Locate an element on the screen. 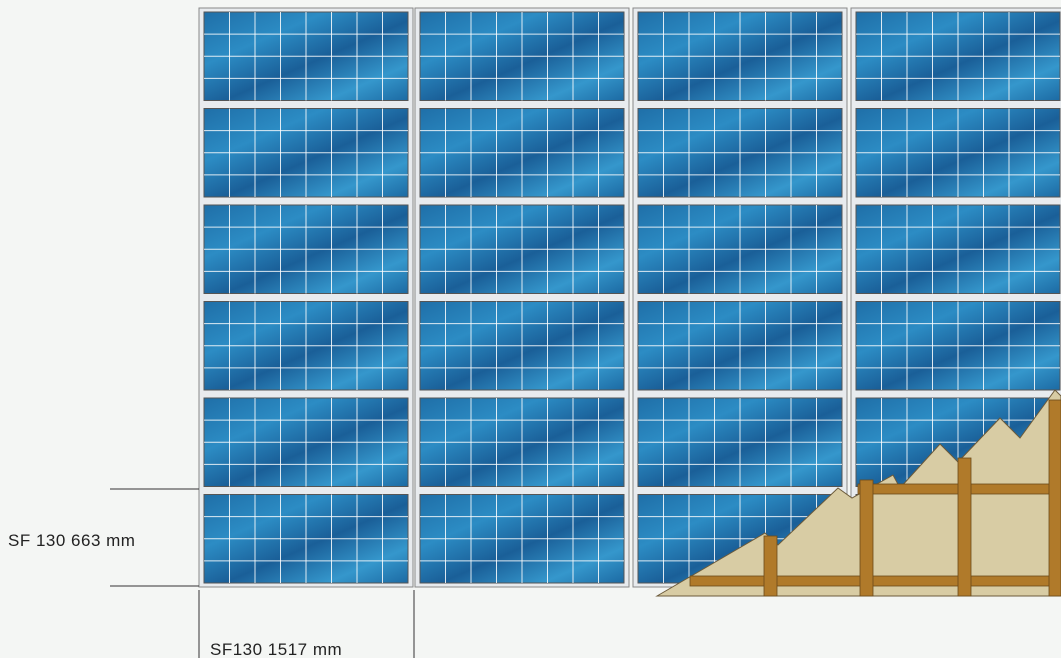 This screenshot has width=1061, height=658. width-label: SF130 1517 mm is located at coordinates (276, 649).